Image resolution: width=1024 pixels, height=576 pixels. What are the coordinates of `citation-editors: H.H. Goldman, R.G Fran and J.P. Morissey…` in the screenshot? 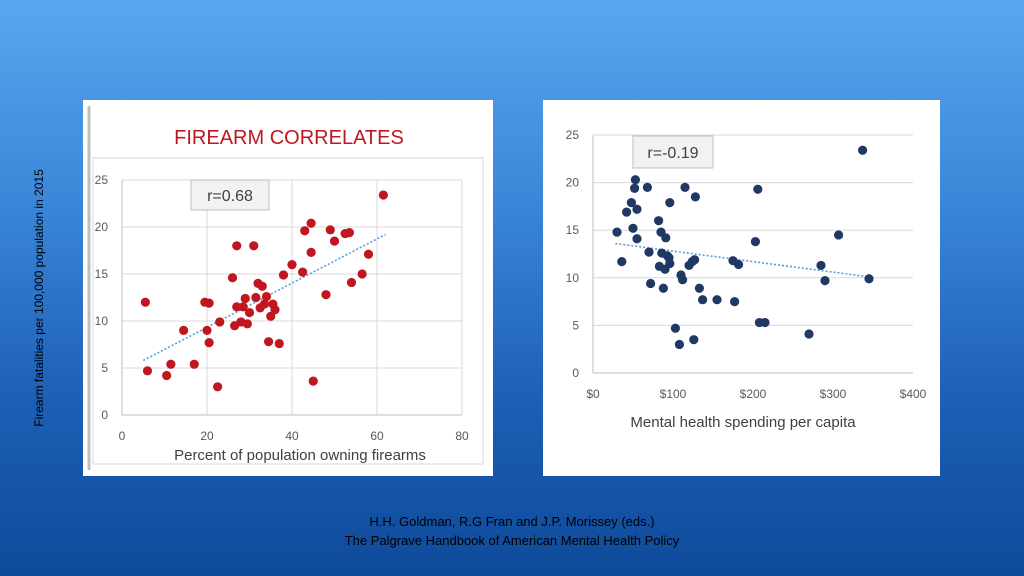 It's located at (512, 521).